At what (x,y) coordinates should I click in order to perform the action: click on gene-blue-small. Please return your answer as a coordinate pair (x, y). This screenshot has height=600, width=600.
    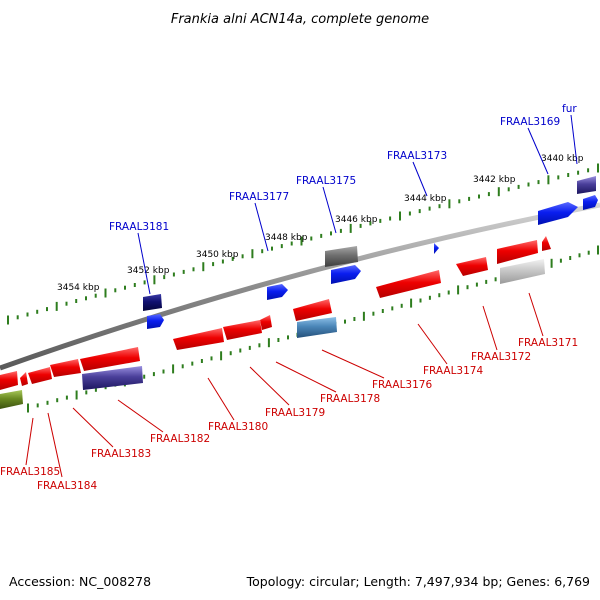
    Looking at the image, I should click on (590, 202).